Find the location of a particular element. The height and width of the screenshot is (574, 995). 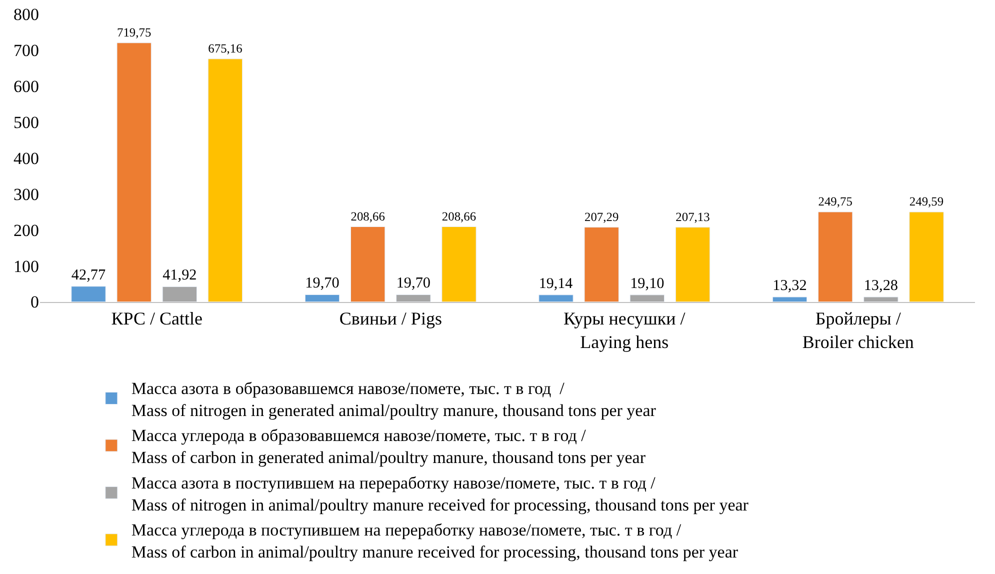

y-tick-label: 100 is located at coordinates (26, 266).